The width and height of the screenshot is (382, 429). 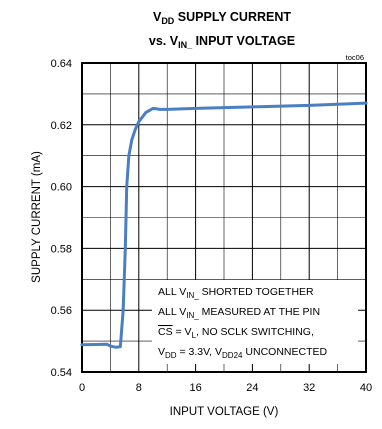 What do you see at coordinates (222, 18) in the screenshot?
I see `chart-title-line1: VDD SUPPLY CURRENT` at bounding box center [222, 18].